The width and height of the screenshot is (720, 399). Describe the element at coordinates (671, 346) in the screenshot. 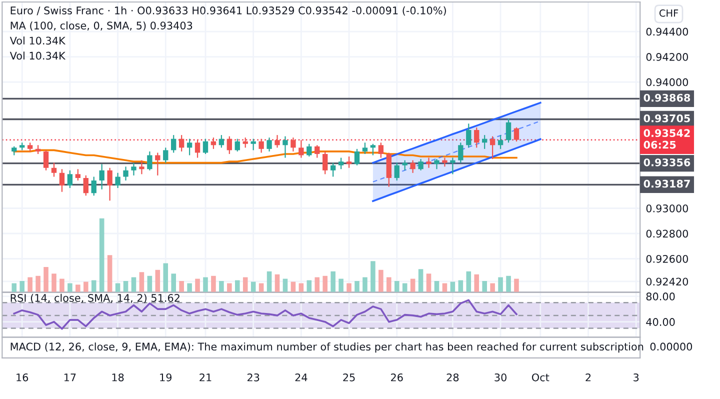

I see `text: 0.00000` at that location.